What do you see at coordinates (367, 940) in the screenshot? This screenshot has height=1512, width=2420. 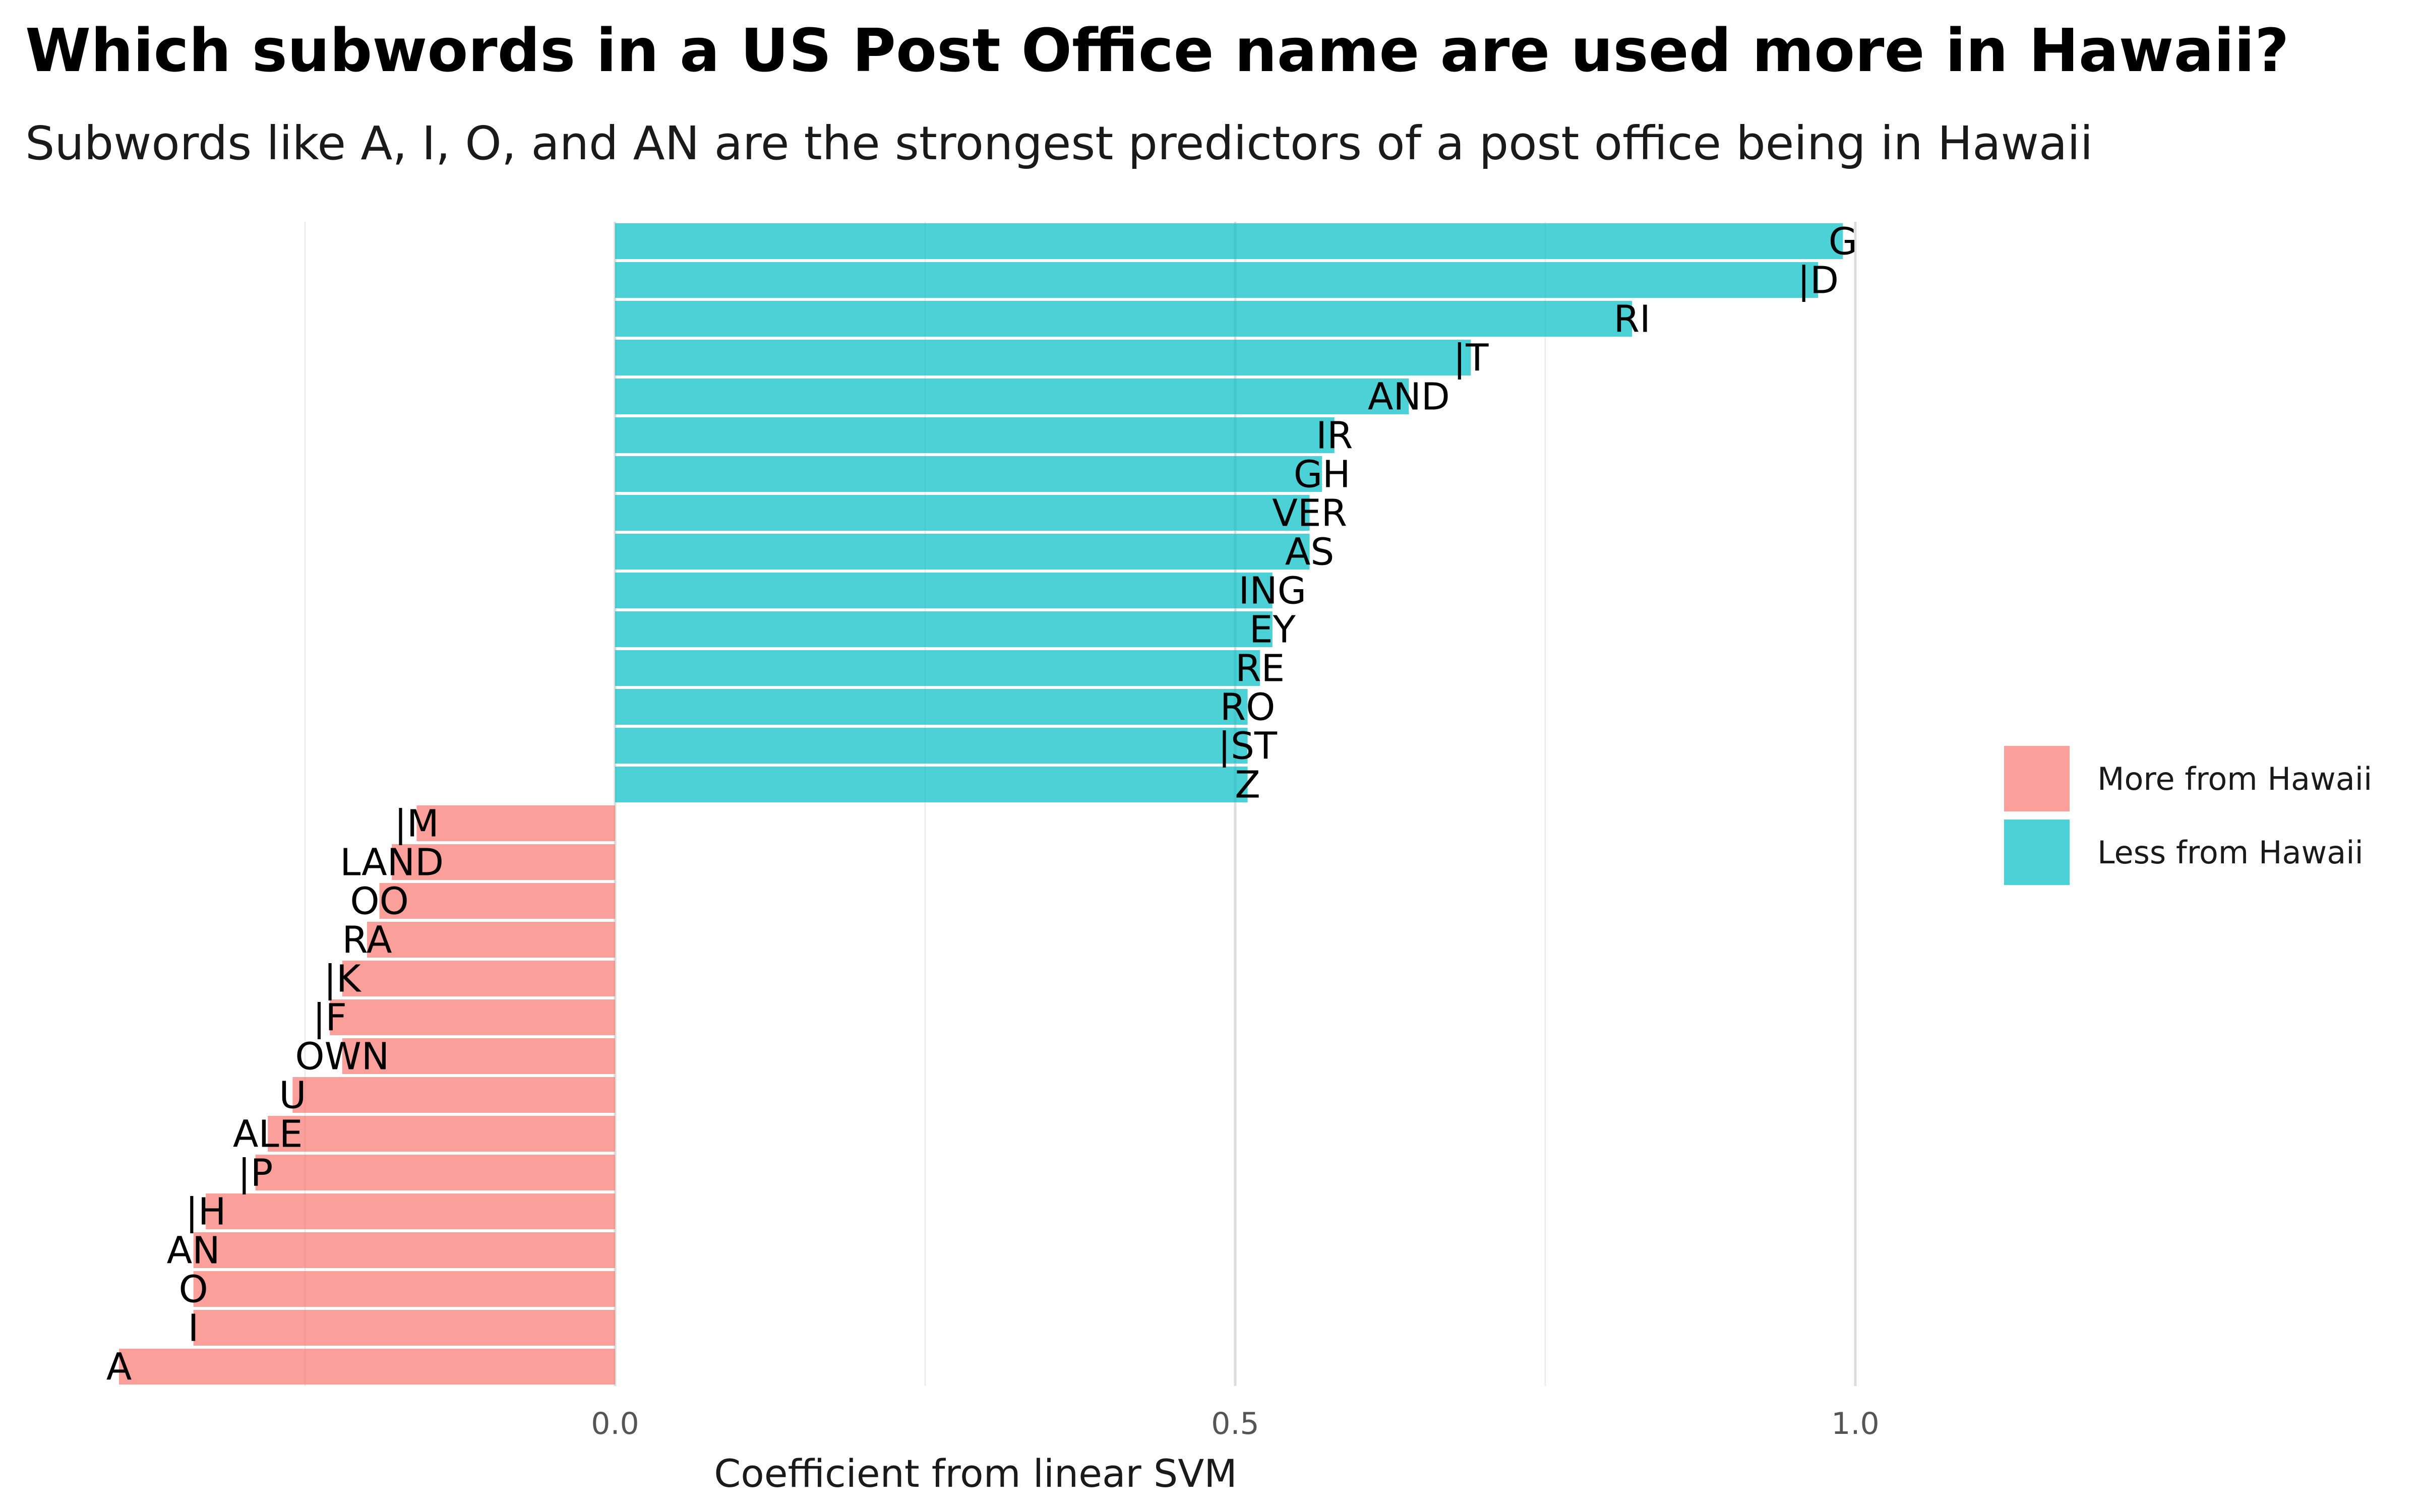 I see `bar-label: RA` at bounding box center [367, 940].